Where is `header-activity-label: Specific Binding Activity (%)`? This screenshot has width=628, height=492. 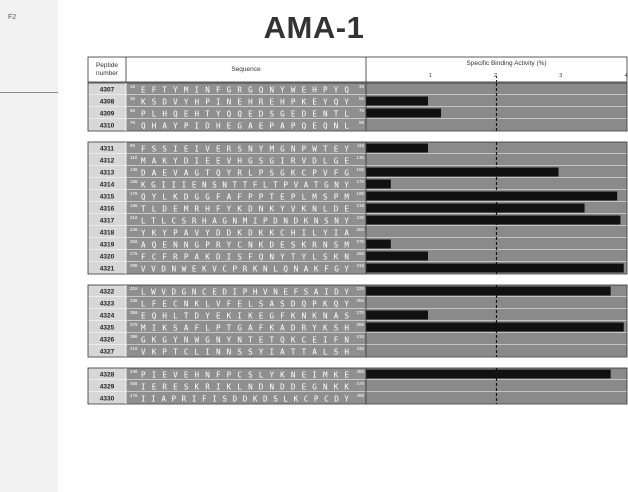
header-activity-label: Specific Binding Activity (%) is located at coordinates (506, 63).